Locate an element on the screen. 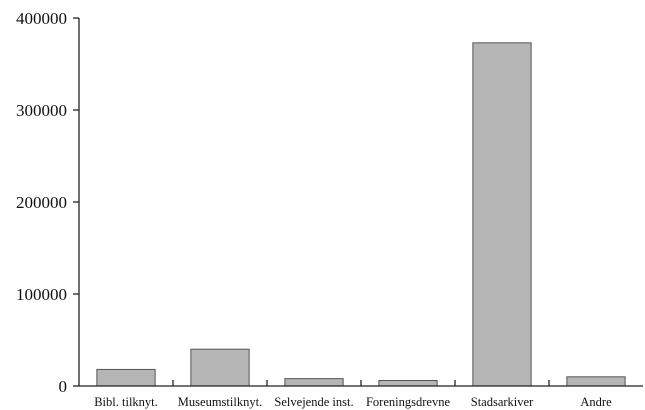  x-category-label: Stadsarkiver is located at coordinates (502, 402).